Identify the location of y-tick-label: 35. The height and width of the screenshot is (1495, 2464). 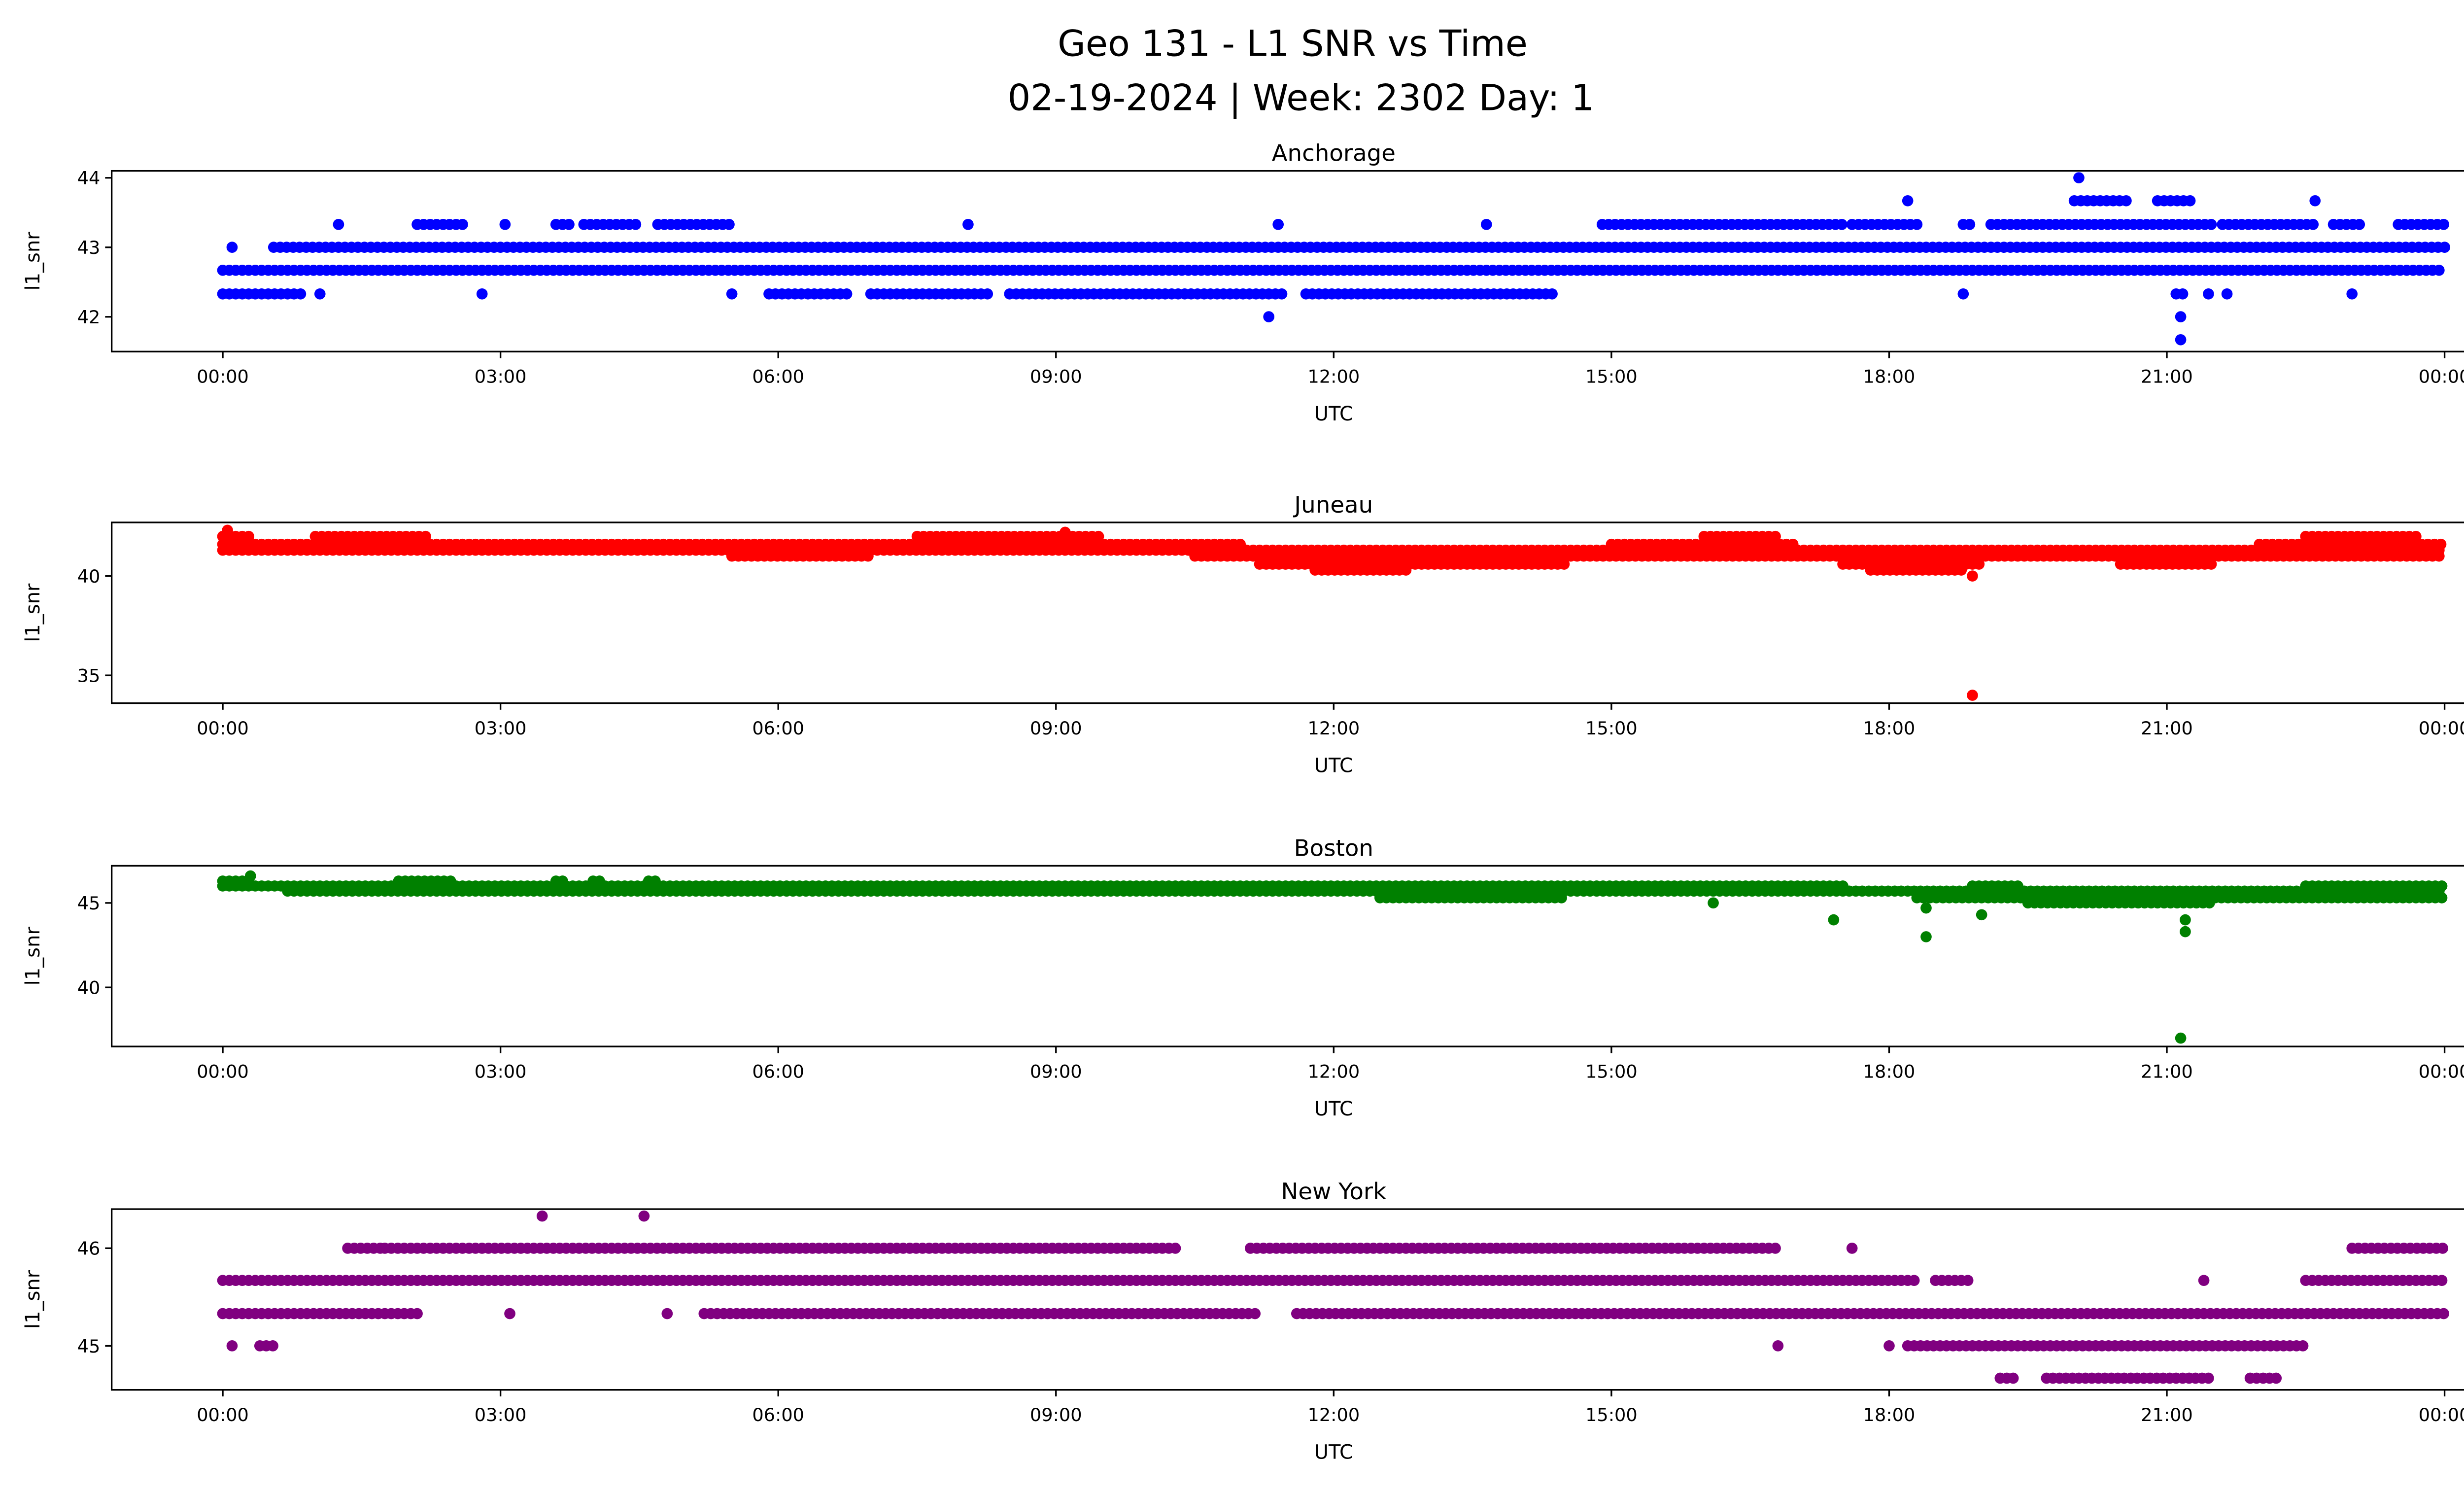
(89, 675).